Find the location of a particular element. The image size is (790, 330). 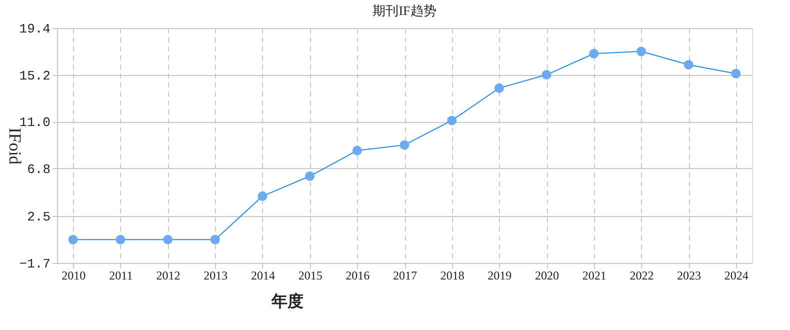

x-tick-label: 2023 is located at coordinates (689, 275).